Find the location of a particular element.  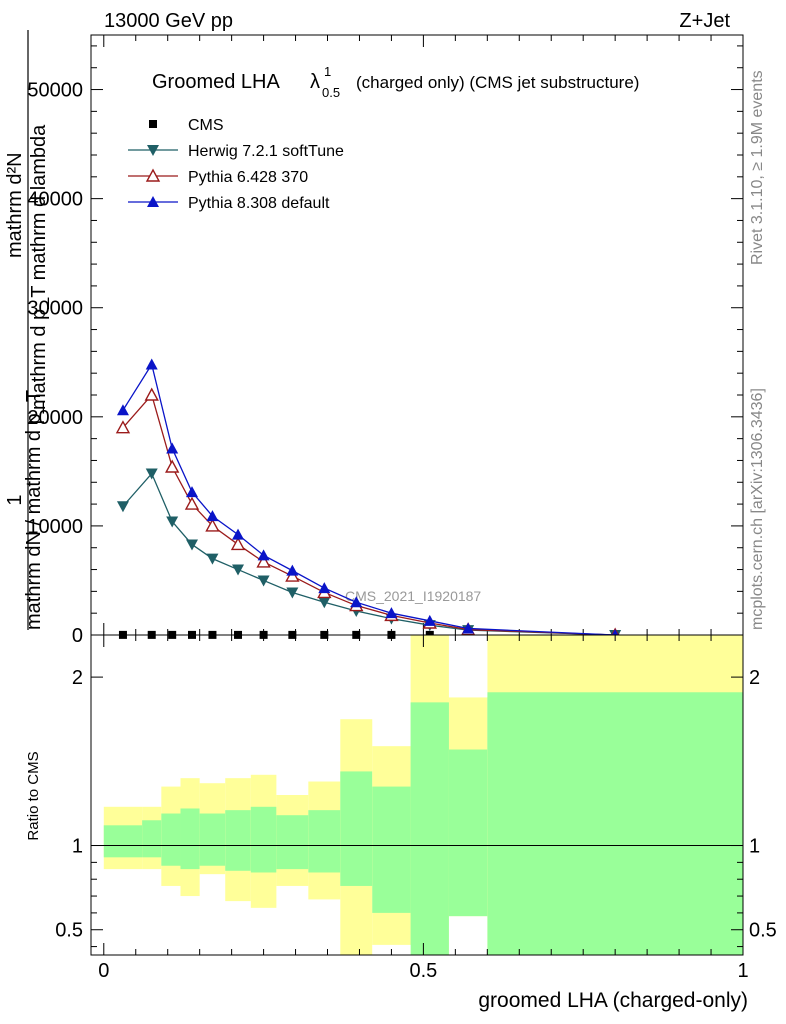

ratio-y-tick-label: 0.5 is located at coordinates (69, 931).